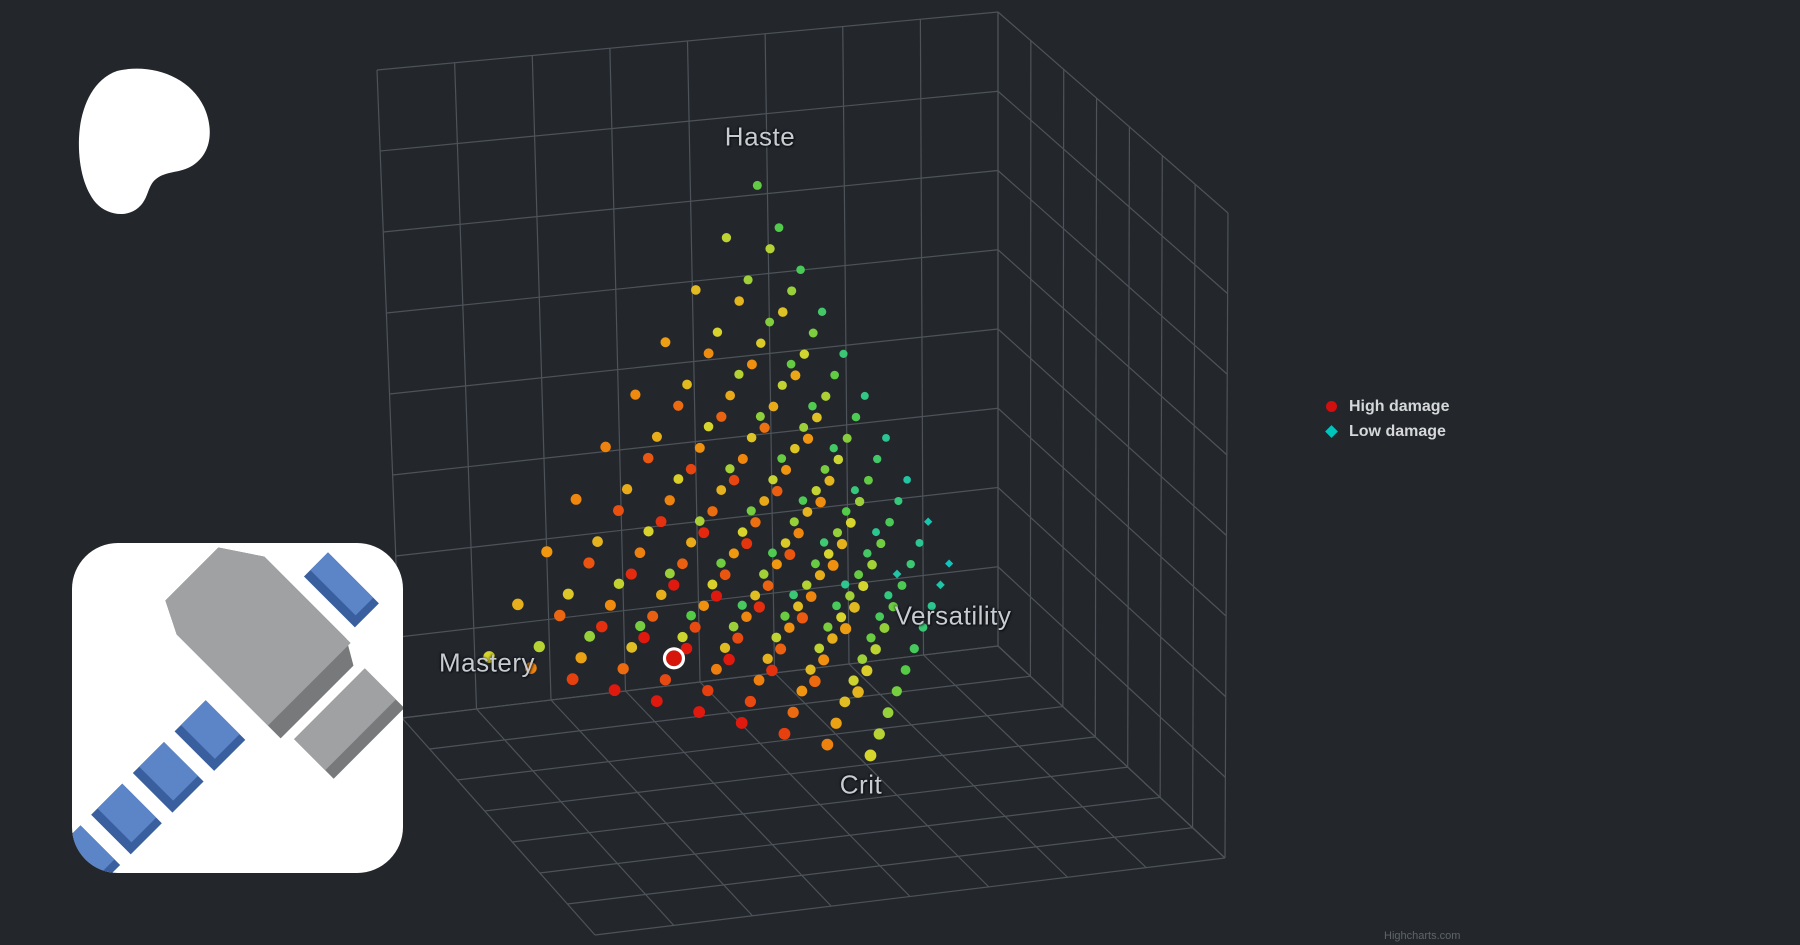 Image resolution: width=1800 pixels, height=945 pixels. Describe the element at coordinates (674, 658) in the screenshot. I see `selected-point` at that location.